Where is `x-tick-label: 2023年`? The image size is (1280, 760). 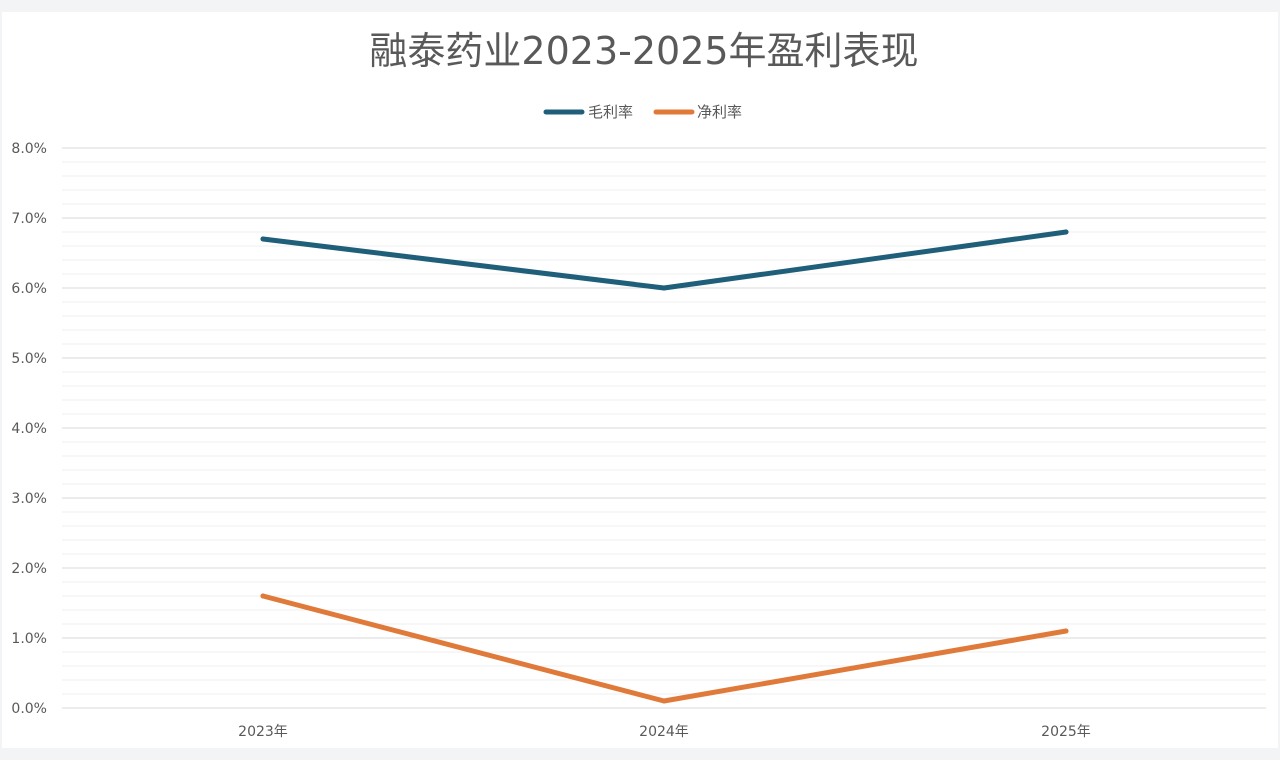
x-tick-label: 2023年 is located at coordinates (263, 732).